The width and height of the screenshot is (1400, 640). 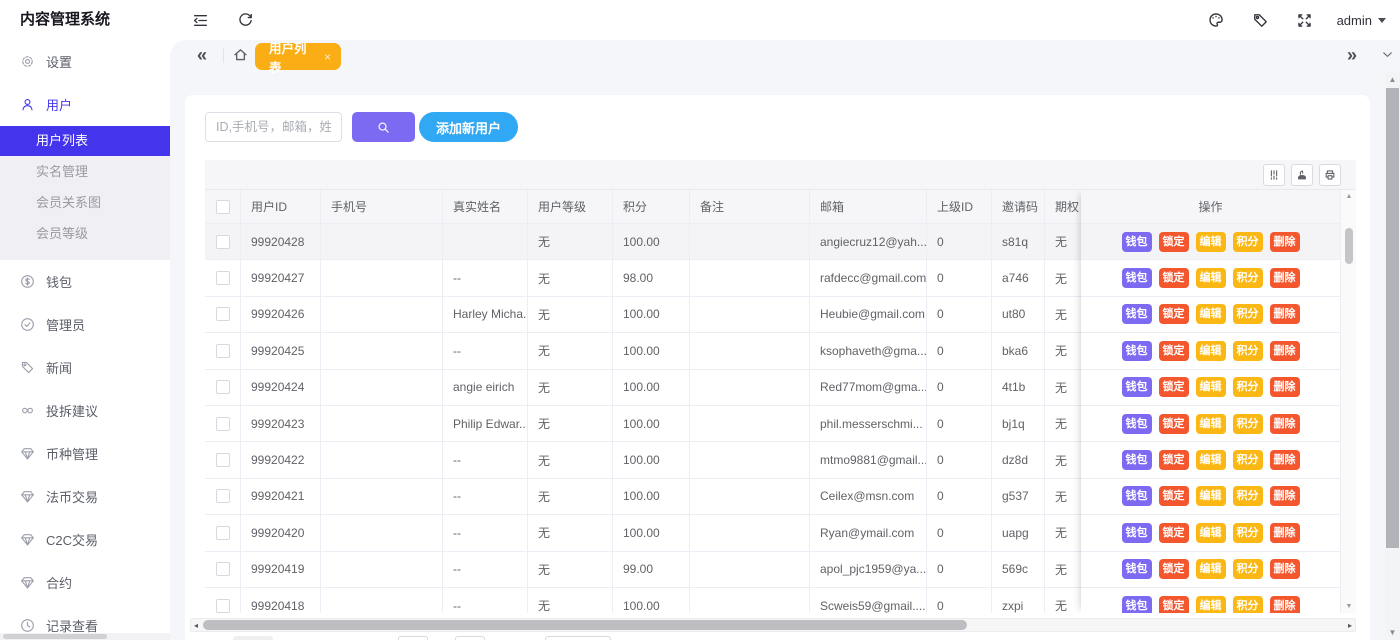 What do you see at coordinates (1392, 79) in the screenshot?
I see `page-scroll-up-arrow: ▲` at bounding box center [1392, 79].